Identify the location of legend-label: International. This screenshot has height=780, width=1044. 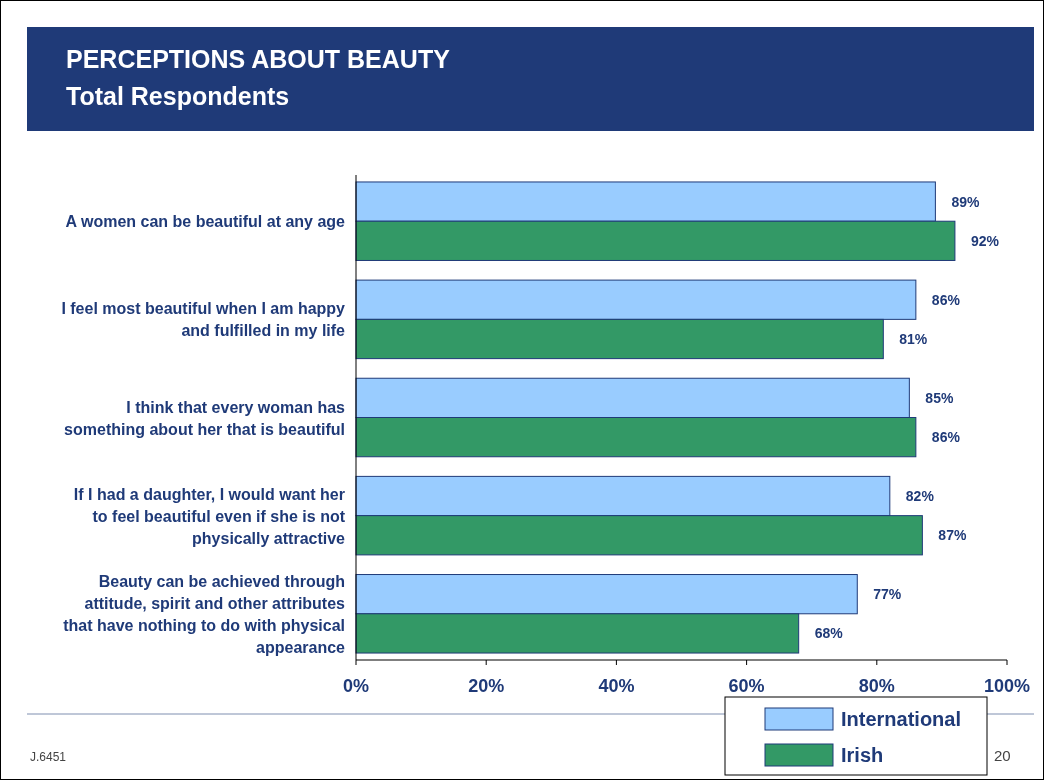
(901, 719).